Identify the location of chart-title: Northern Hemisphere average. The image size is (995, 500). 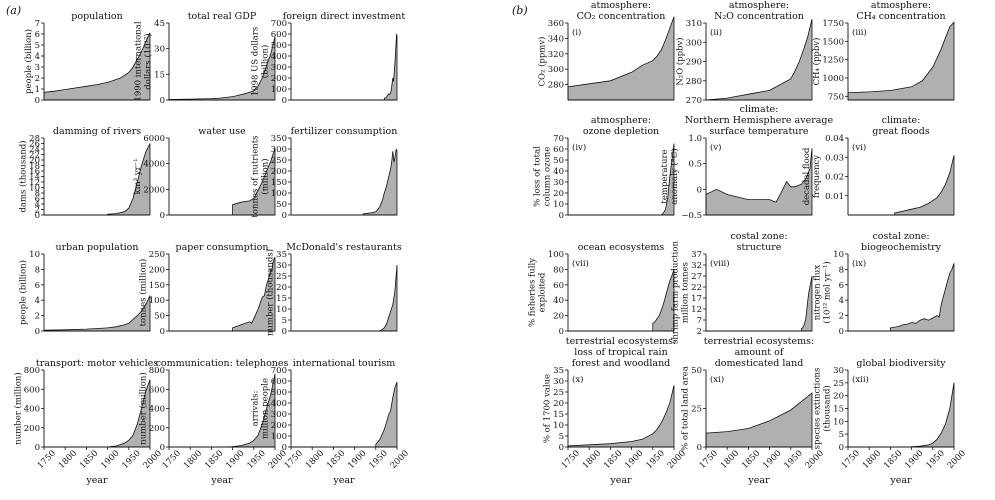
(759, 120).